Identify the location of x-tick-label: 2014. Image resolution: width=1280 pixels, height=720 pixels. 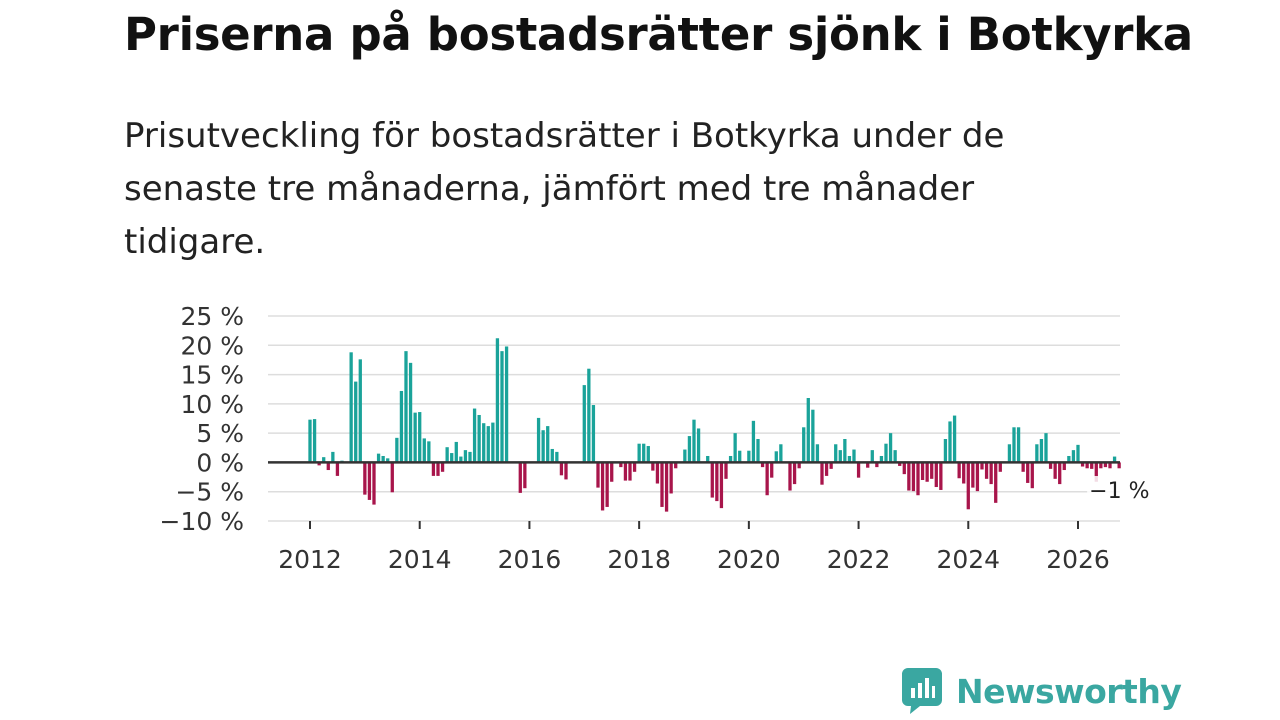
(420, 559).